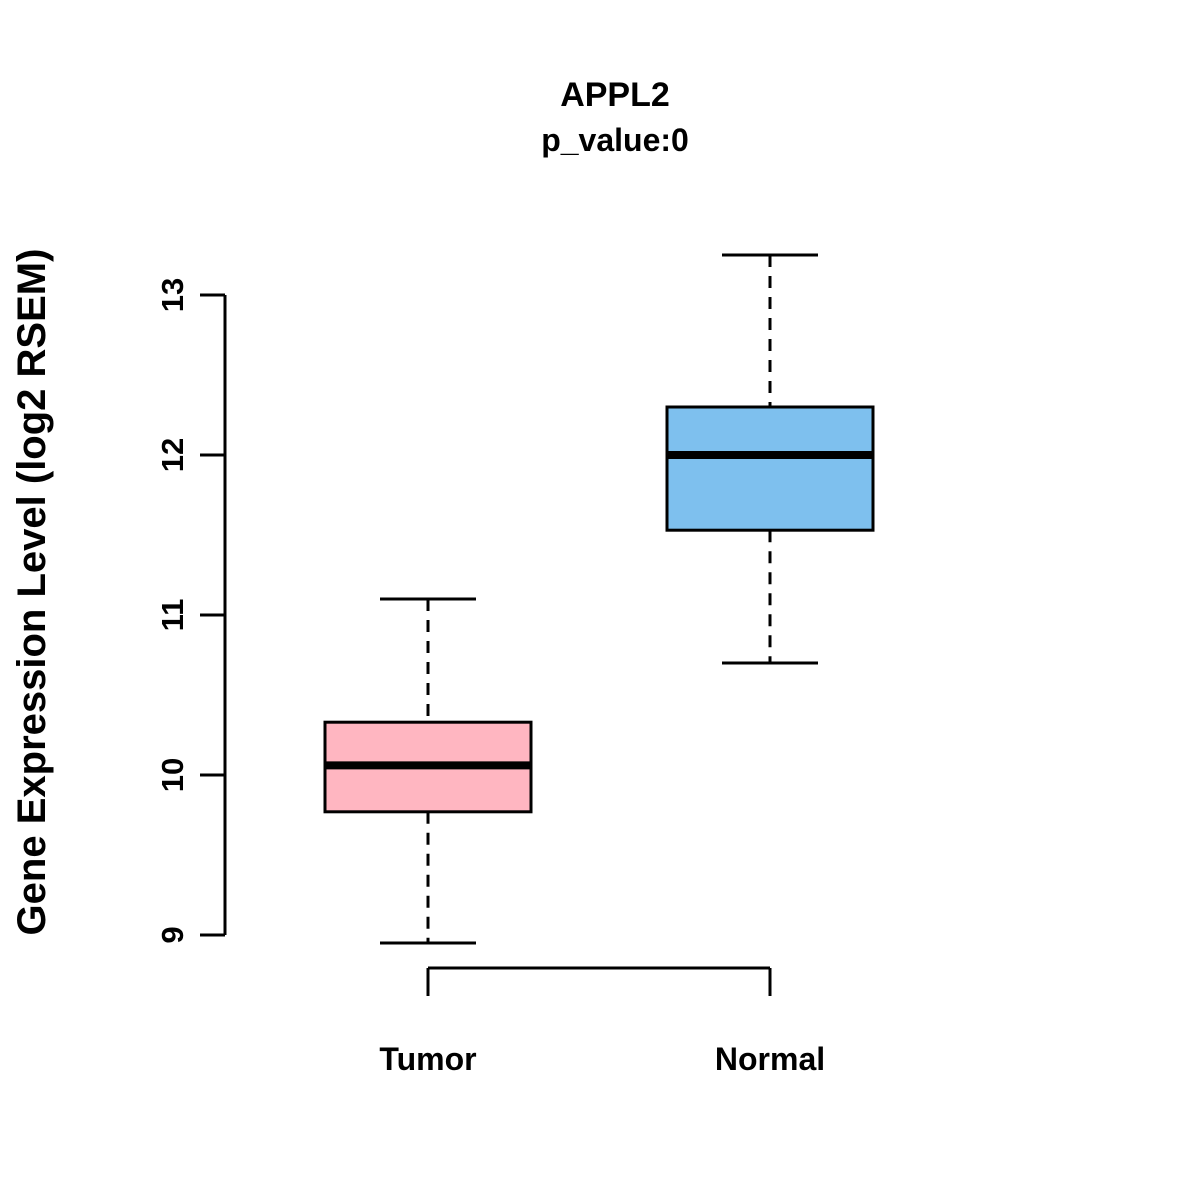 This screenshot has width=1200, height=1200. I want to click on y-tick-label: 11, so click(172, 615).